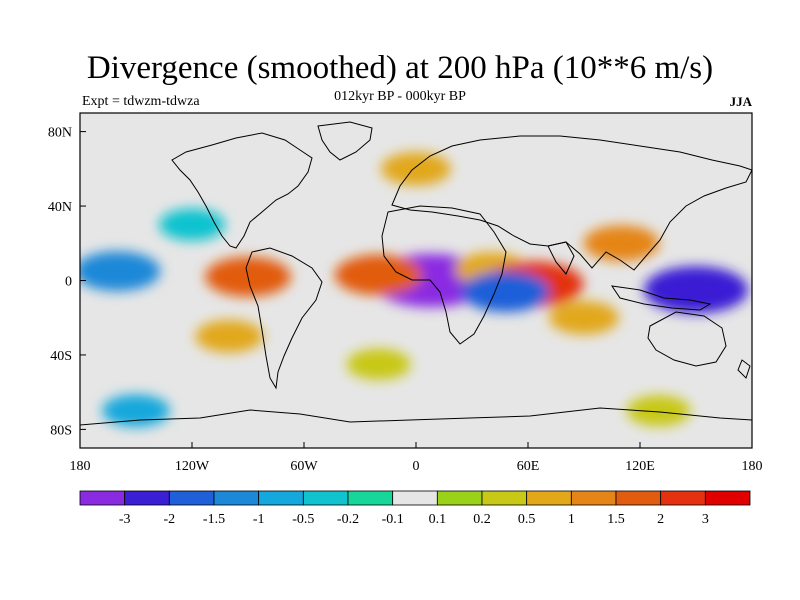  I want to click on y-tick-label-3: 40S, so click(61, 356).